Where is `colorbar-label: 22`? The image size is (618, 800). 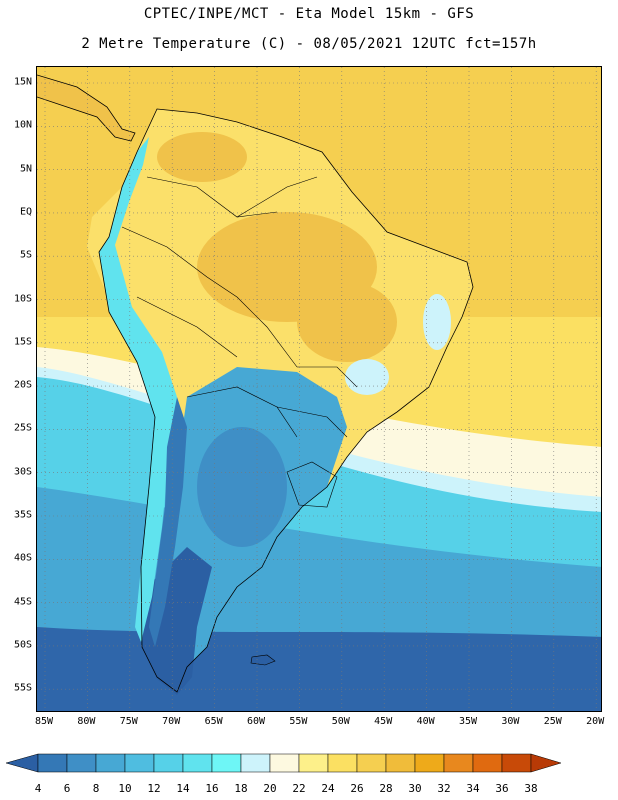 colorbar-label: 22 is located at coordinates (299, 788).